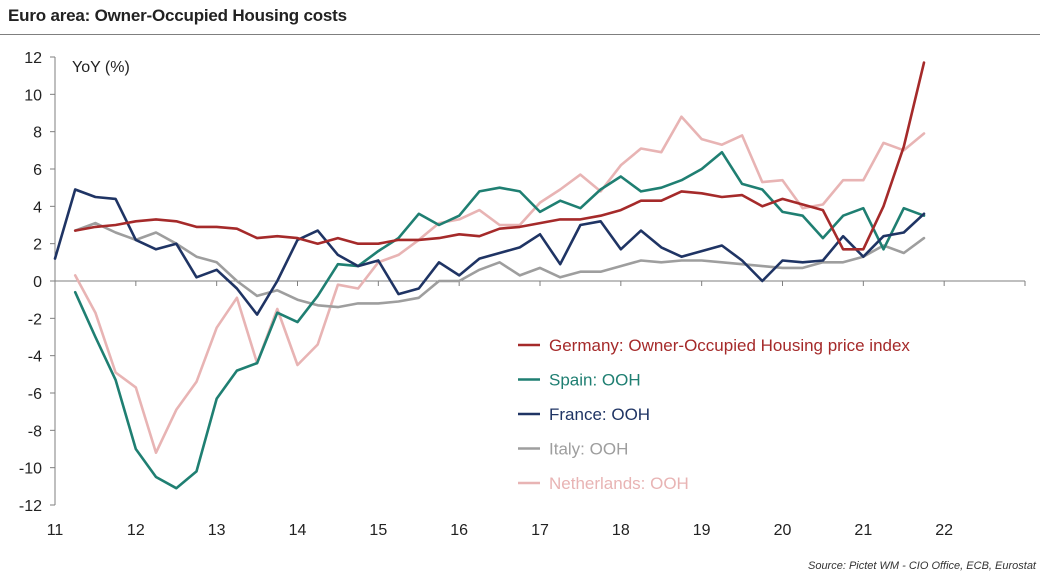 Image resolution: width=1060 pixels, height=587 pixels. Describe the element at coordinates (177, 15) in the screenshot. I see `chart-title: Euro area: Owner-Occupied Housing costs` at that location.